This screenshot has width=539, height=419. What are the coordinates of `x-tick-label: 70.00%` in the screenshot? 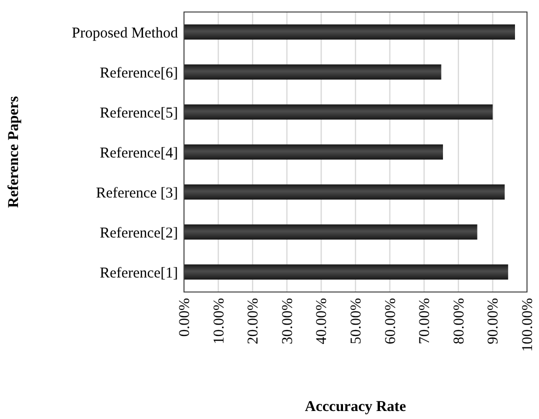 It's located at (425, 321).